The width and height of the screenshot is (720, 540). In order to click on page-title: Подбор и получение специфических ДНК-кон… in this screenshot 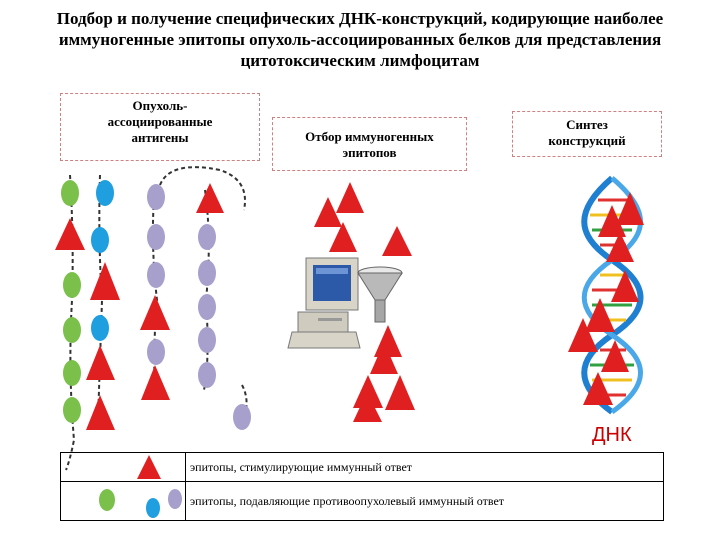, I will do `click(360, 39)`.